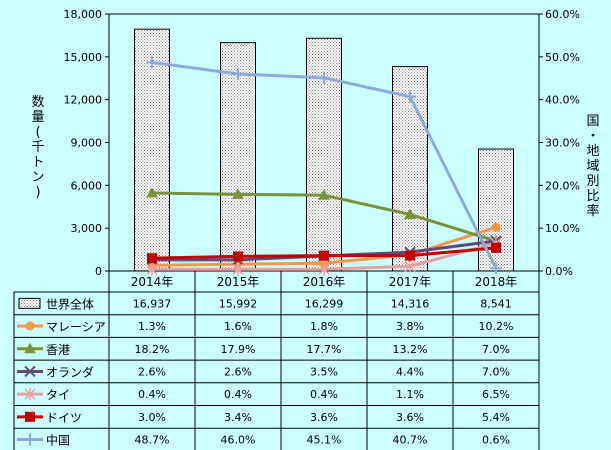 Image resolution: width=611 pixels, height=450 pixels. What do you see at coordinates (324, 194) in the screenshot?
I see `point-香港-2016年` at bounding box center [324, 194].